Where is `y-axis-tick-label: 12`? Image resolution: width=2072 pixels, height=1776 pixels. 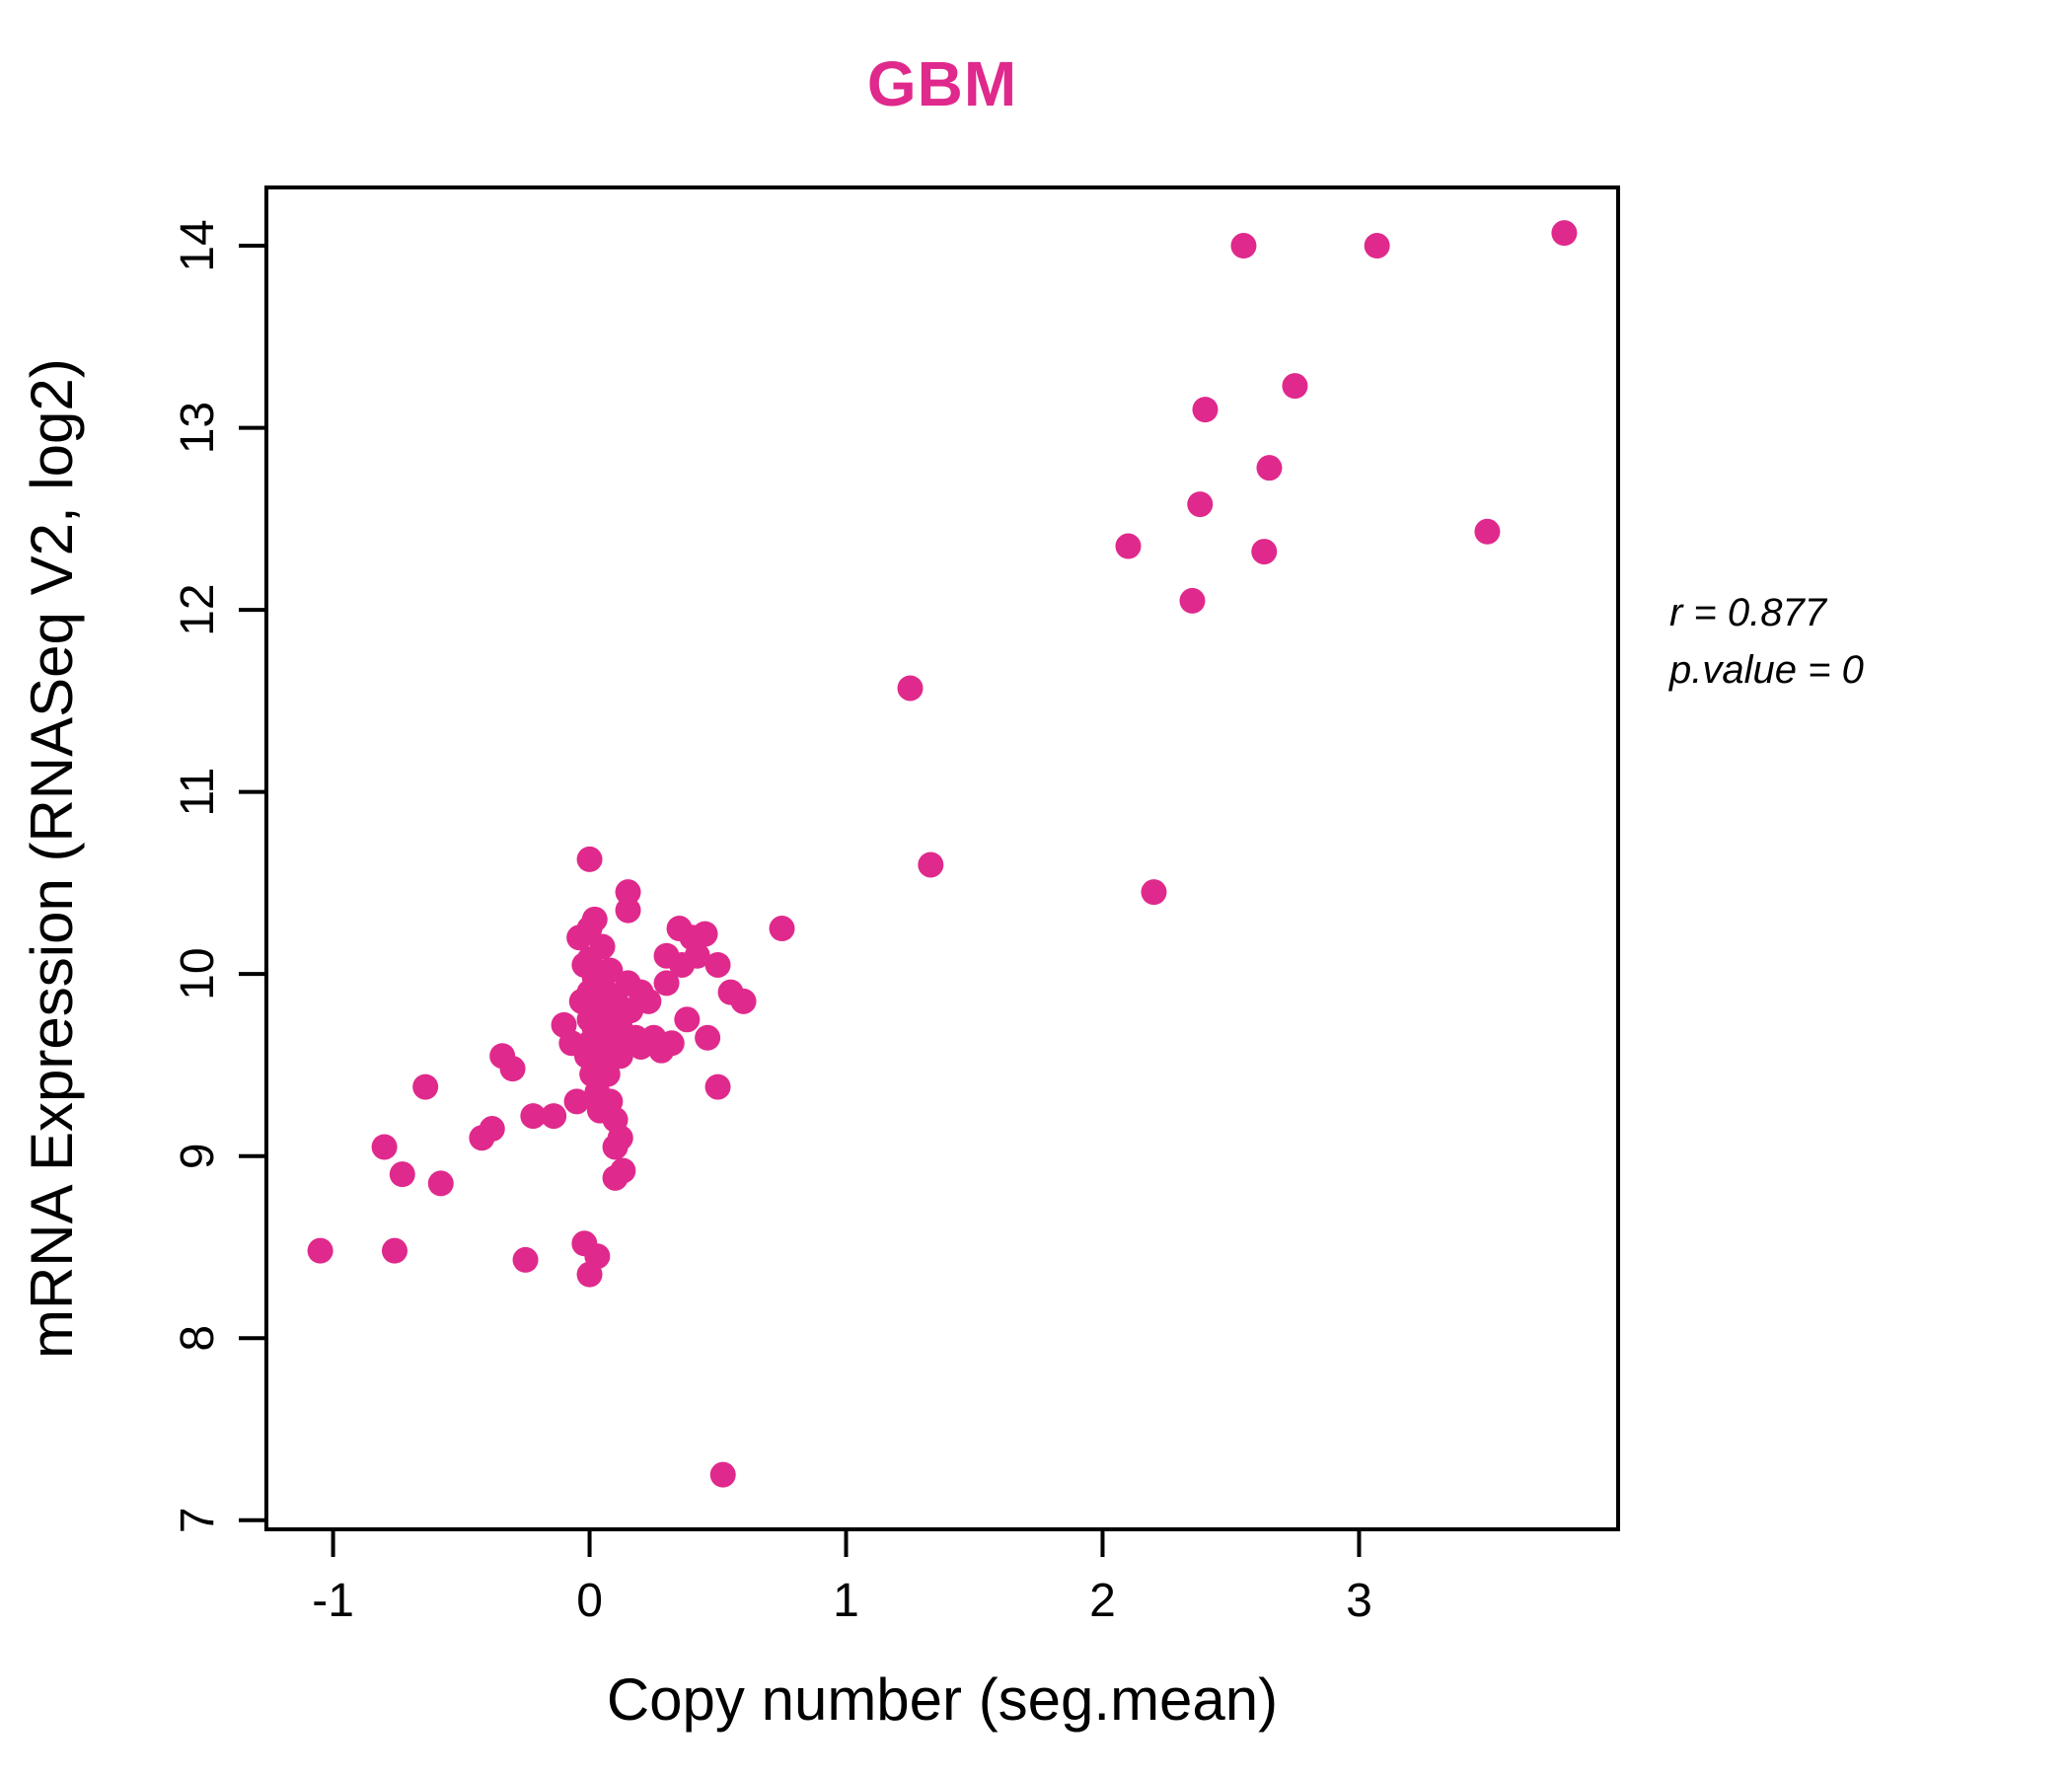
y-axis-tick-label: 12 is located at coordinates (198, 609).